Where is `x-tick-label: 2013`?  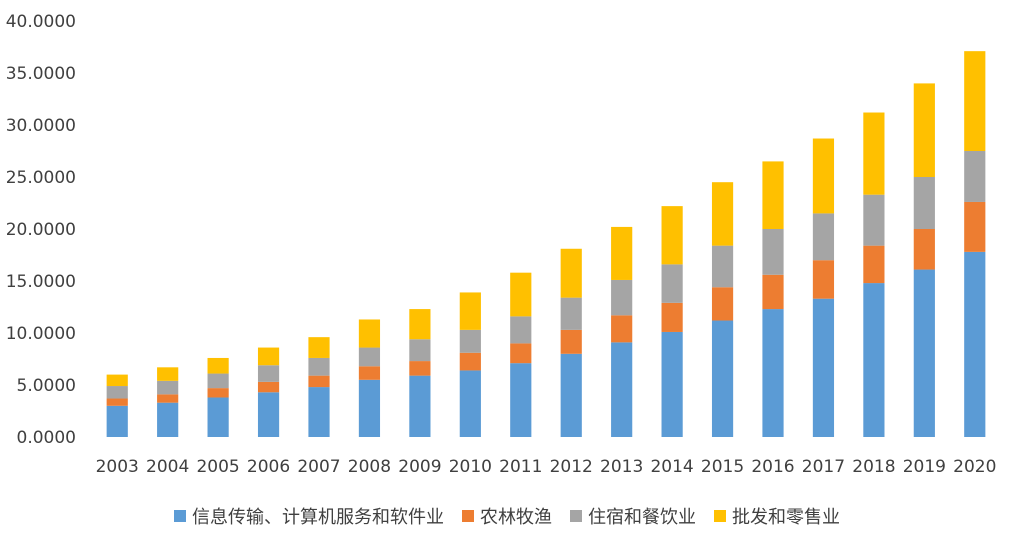
x-tick-label: 2013 is located at coordinates (621, 467).